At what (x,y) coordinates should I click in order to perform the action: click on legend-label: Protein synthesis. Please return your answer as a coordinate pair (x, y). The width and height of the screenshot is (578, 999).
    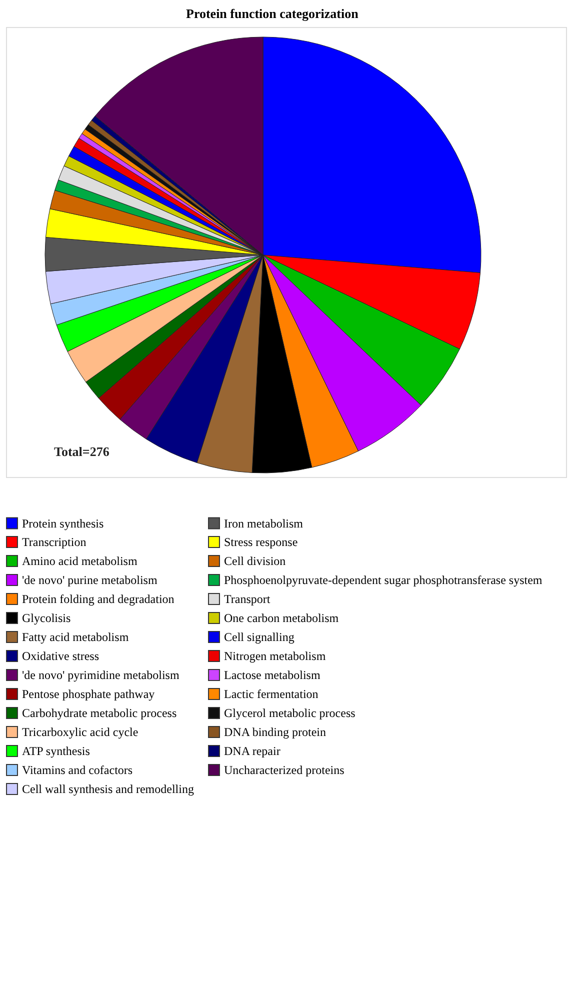
    Looking at the image, I should click on (63, 523).